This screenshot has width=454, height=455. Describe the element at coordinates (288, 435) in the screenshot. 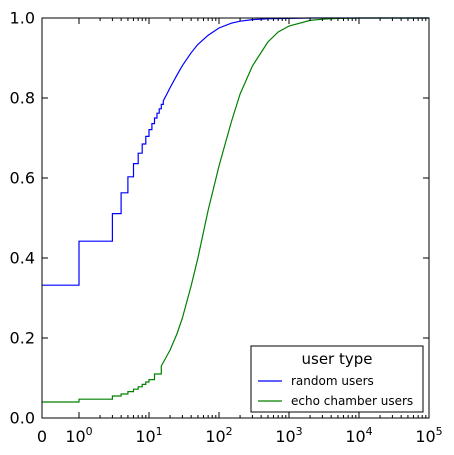

I see `x-tick-label: 10³` at that location.